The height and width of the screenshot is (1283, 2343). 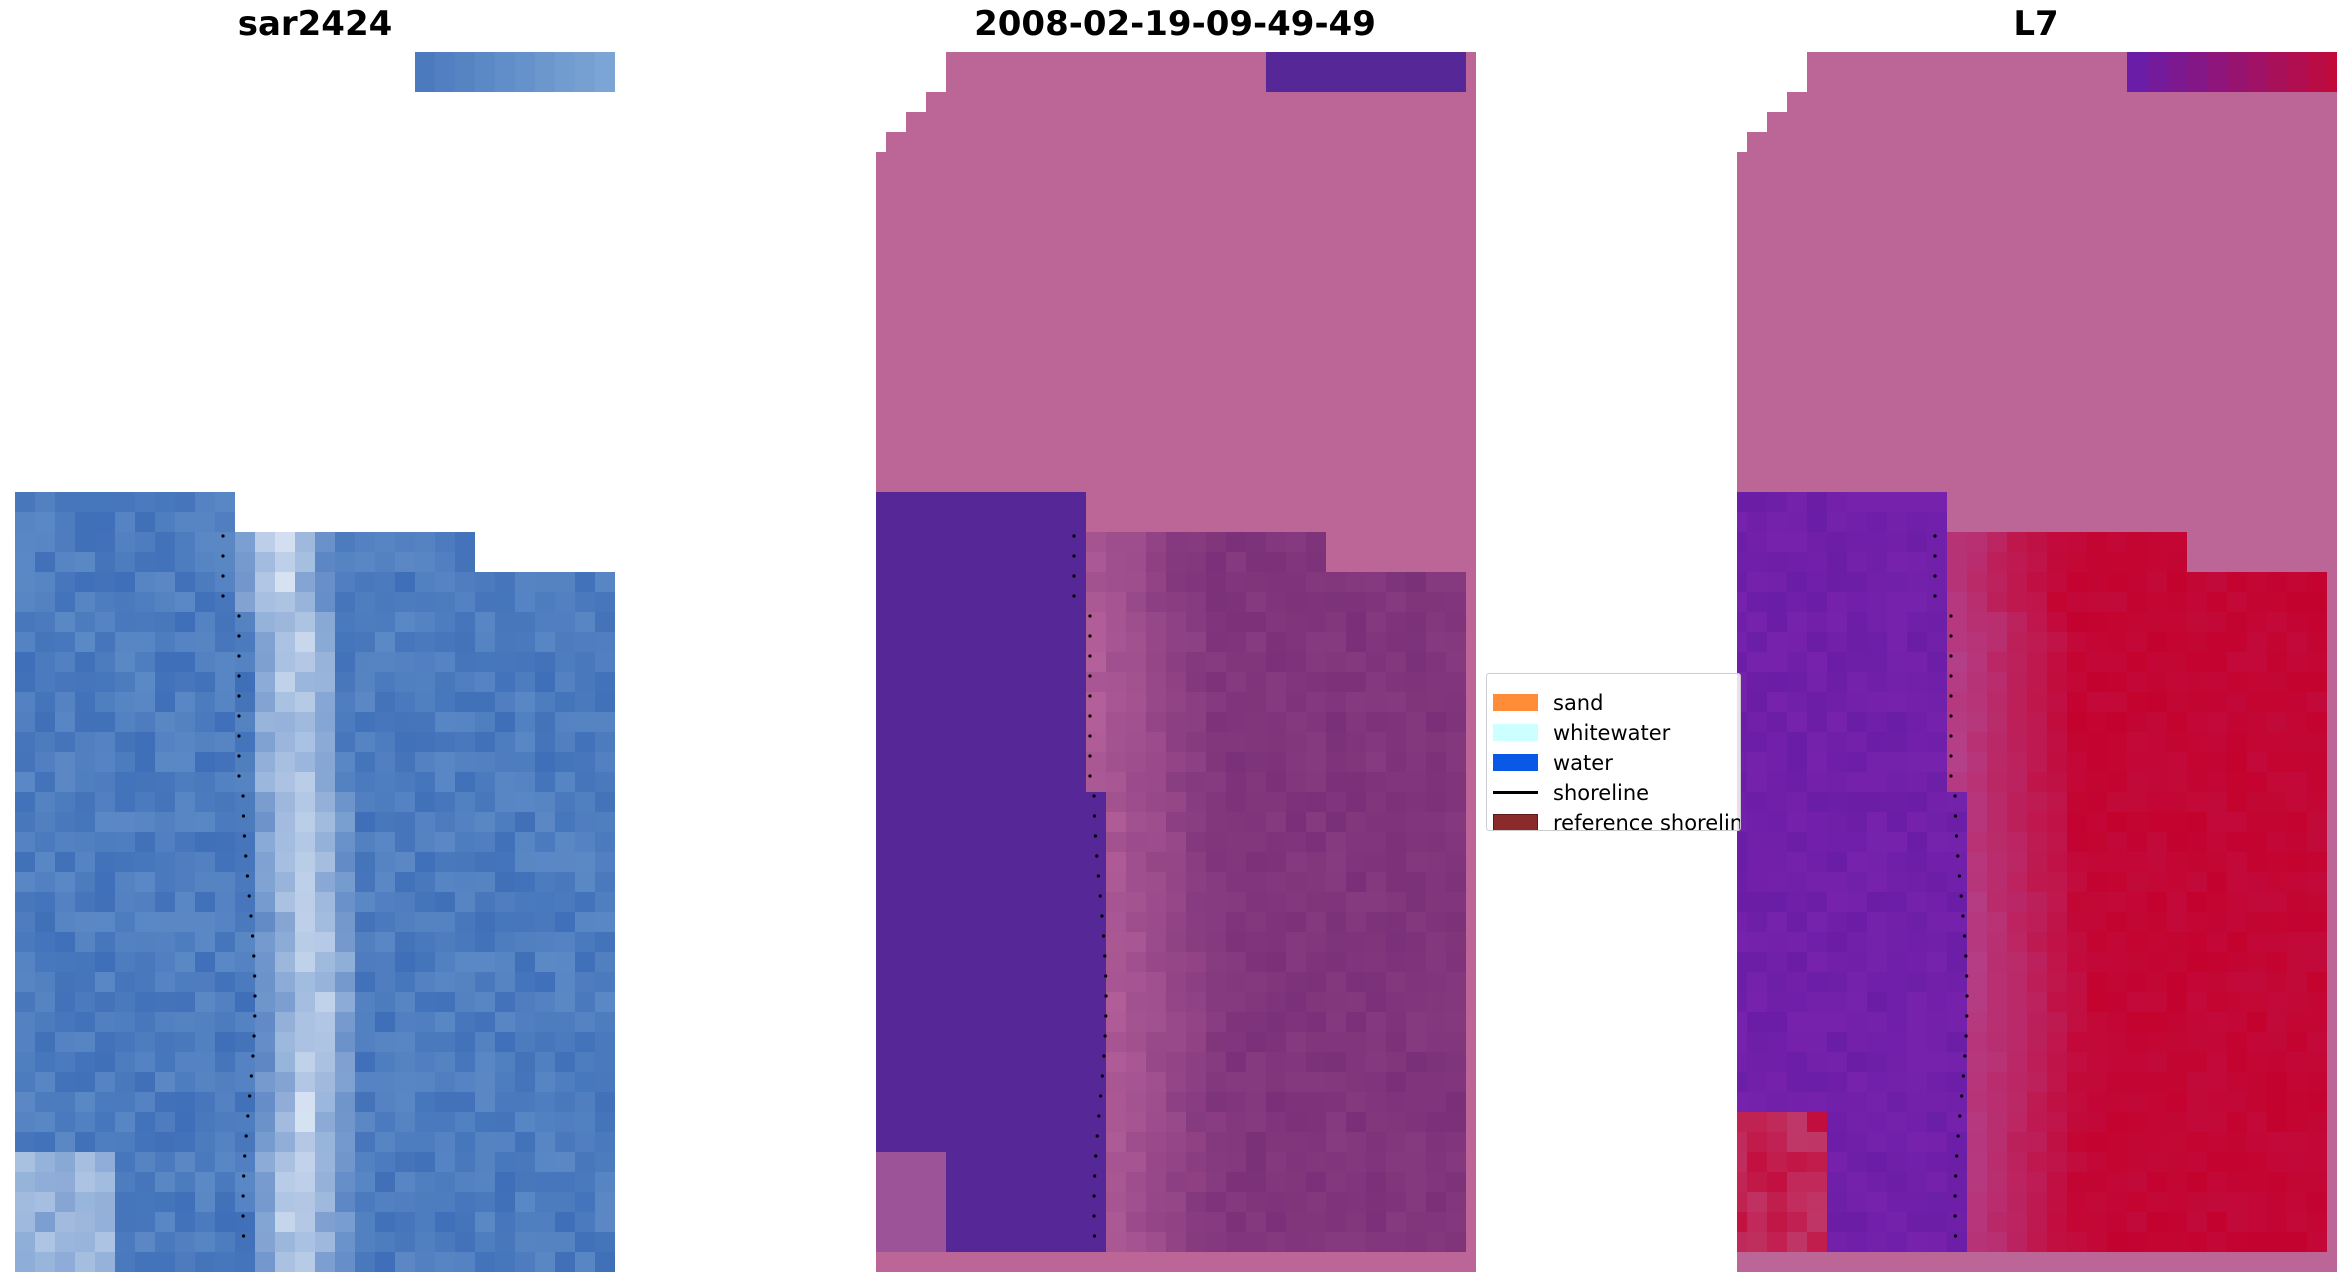 I want to click on panel-title-classified: 2008-02-19-09-49-49, so click(x=1175, y=24).